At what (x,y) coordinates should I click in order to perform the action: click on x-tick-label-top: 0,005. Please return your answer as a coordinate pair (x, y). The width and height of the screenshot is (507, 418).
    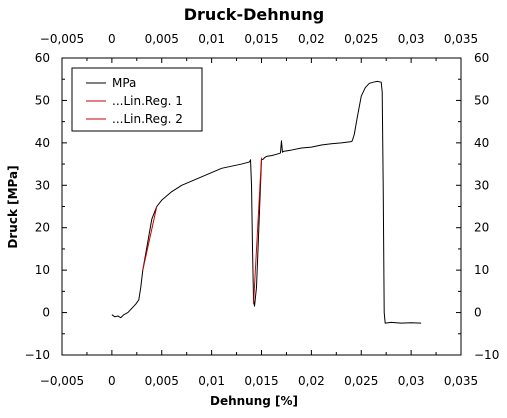
    Looking at the image, I should click on (162, 39).